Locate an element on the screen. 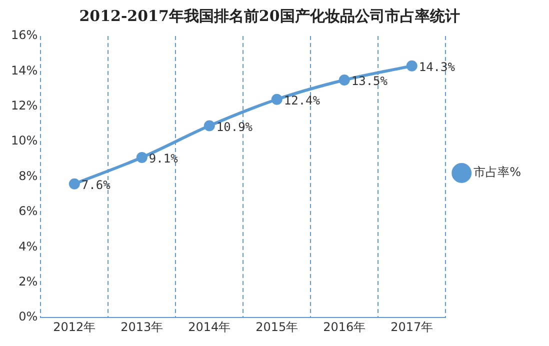  y-tick-label: 8% is located at coordinates (28, 175).